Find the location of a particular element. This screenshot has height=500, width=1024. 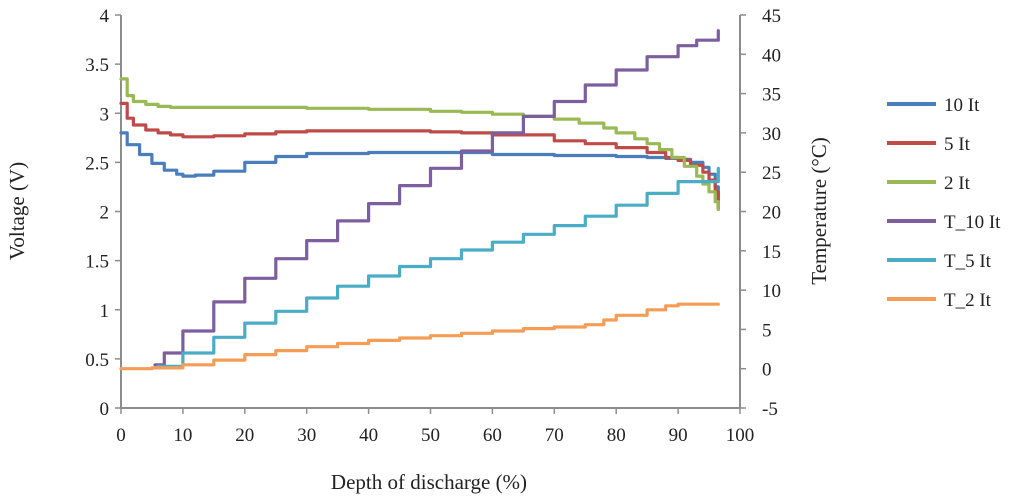

y-tick-label: 0.5 is located at coordinates (97, 360).